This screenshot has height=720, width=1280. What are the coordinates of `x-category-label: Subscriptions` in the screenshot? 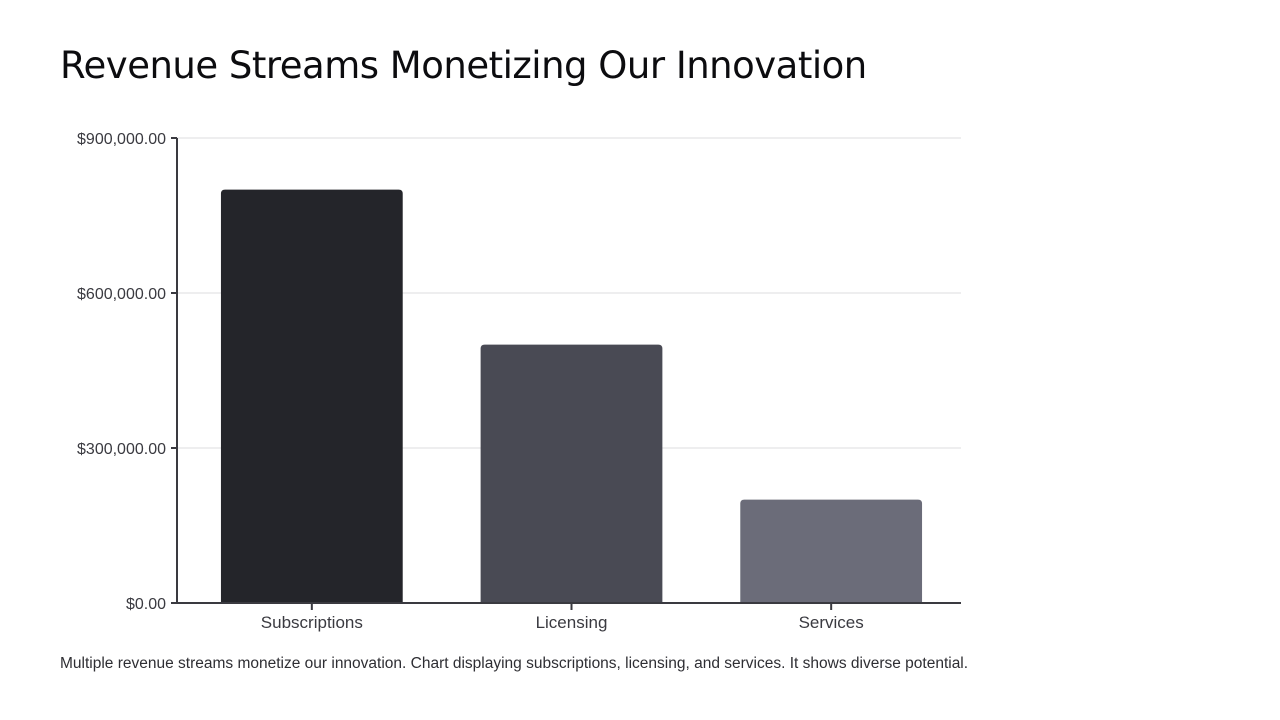 It's located at (312, 622).